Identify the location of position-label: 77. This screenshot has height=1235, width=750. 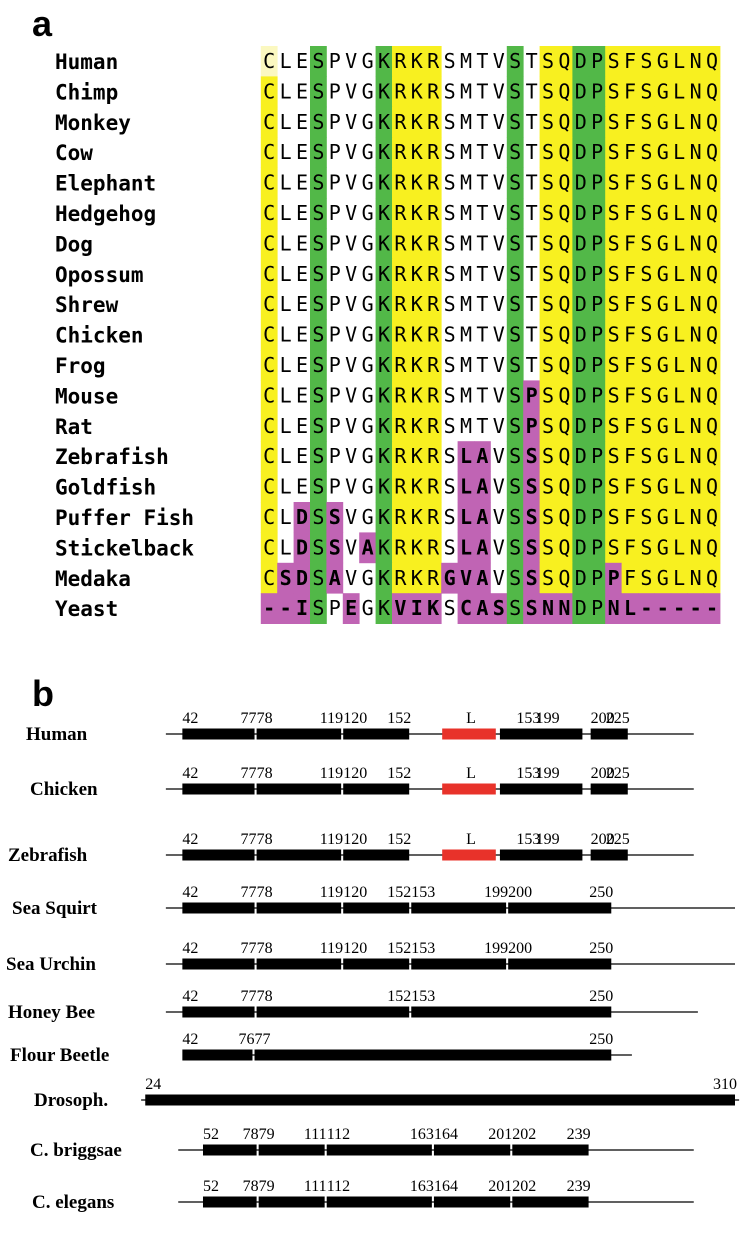
(263, 1039).